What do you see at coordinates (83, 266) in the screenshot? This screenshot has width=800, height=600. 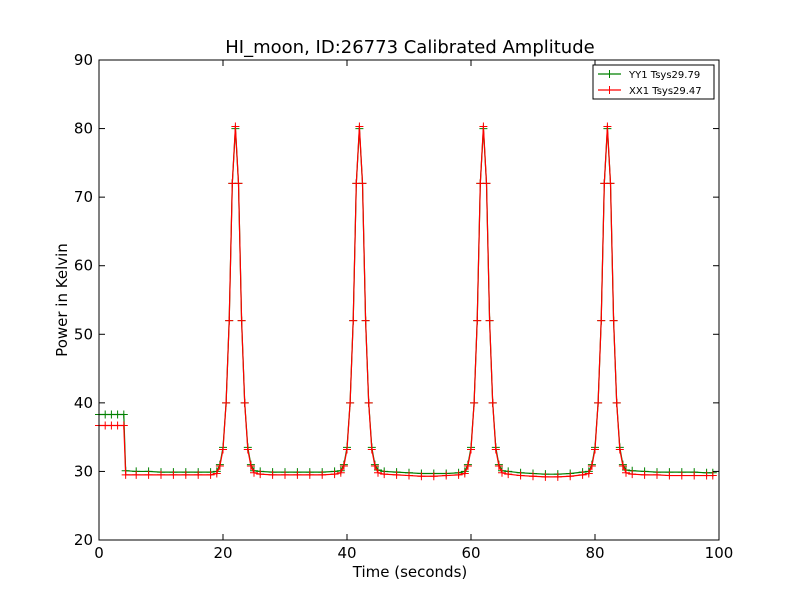 I see `y-tick-label: 60` at bounding box center [83, 266].